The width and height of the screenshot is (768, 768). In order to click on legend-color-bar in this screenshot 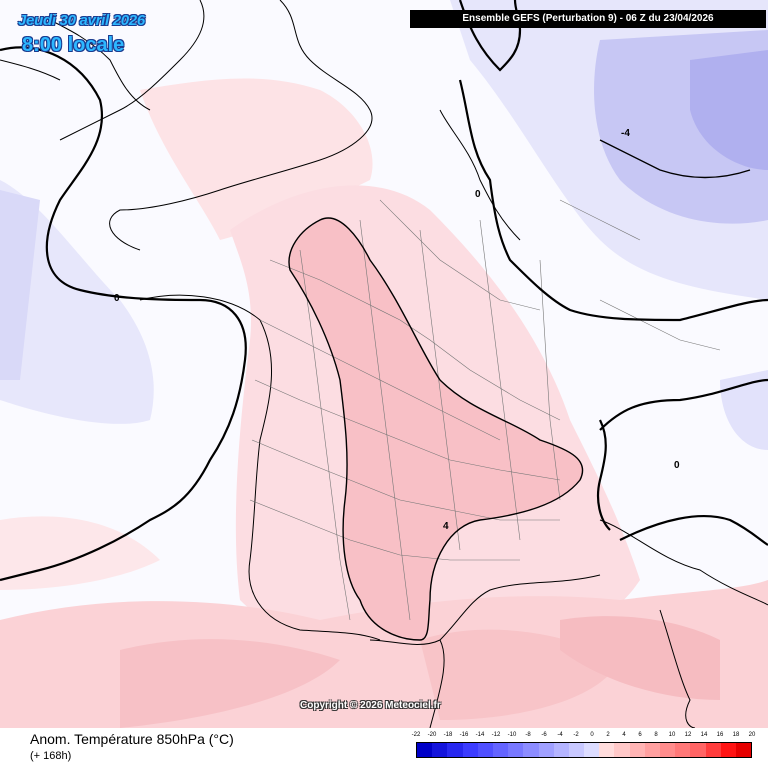, I will do `click(584, 750)`.